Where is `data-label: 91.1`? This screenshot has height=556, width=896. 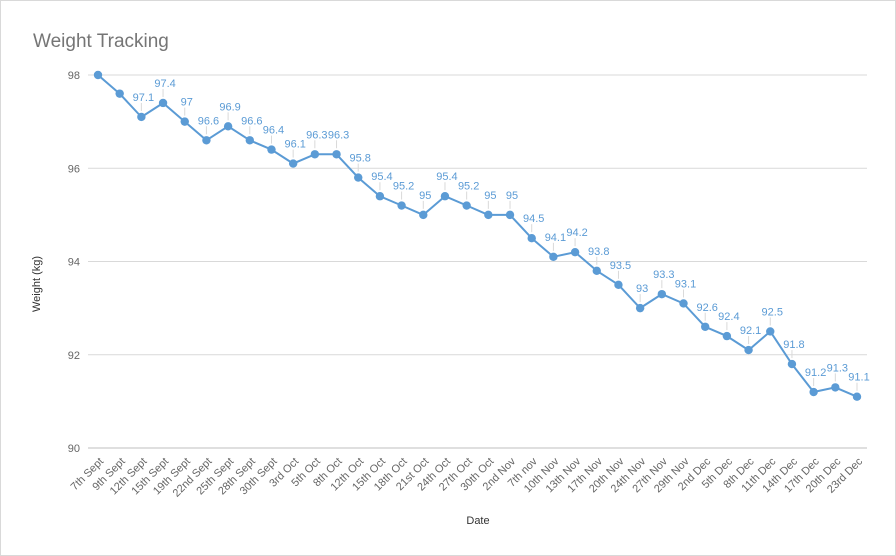
data-label: 91.1 is located at coordinates (858, 378).